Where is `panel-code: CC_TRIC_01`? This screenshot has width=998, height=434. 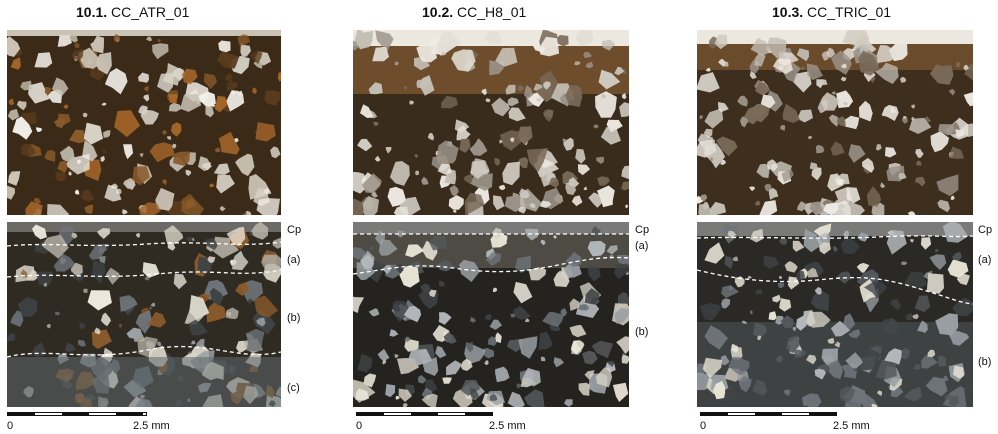
panel-code: CC_TRIC_01 is located at coordinates (849, 12).